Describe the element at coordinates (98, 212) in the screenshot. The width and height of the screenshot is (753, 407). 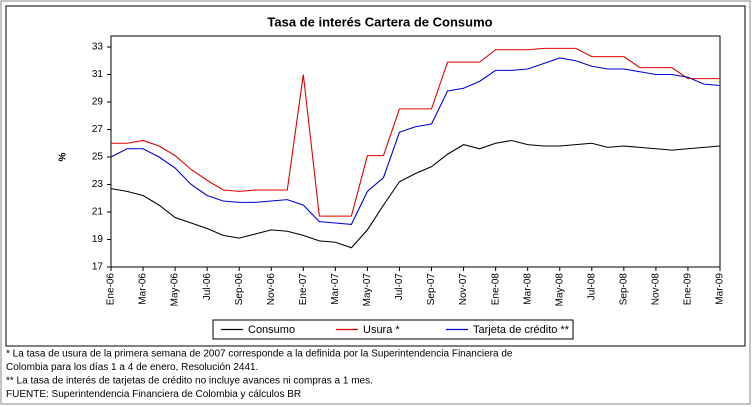
I see `y-tick-label: 21` at that location.